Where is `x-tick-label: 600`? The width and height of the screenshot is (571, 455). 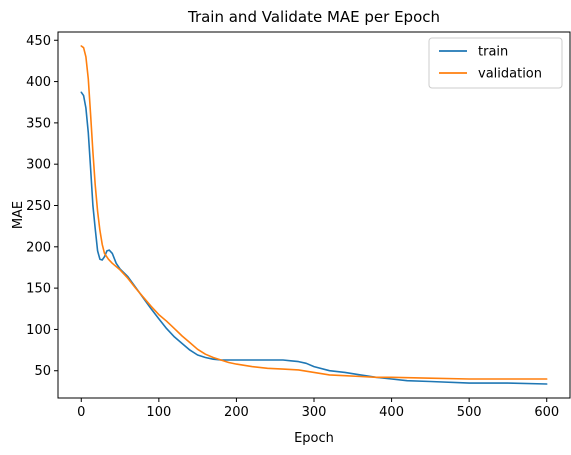 x-tick-label: 600 is located at coordinates (546, 412).